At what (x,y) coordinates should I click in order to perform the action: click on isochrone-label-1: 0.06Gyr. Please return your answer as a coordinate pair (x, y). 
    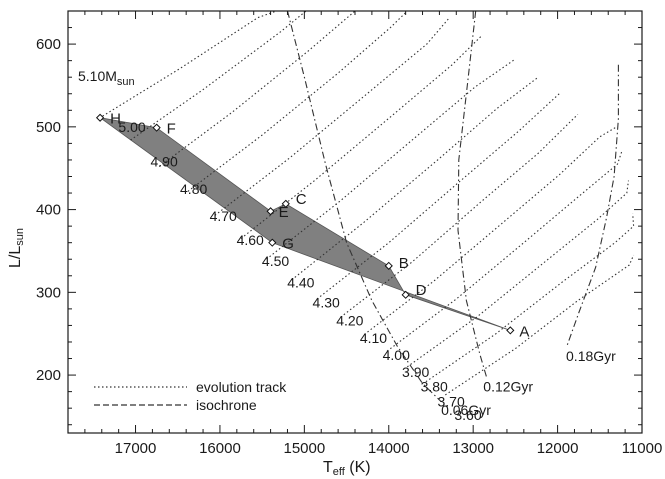
    Looking at the image, I should click on (466, 410).